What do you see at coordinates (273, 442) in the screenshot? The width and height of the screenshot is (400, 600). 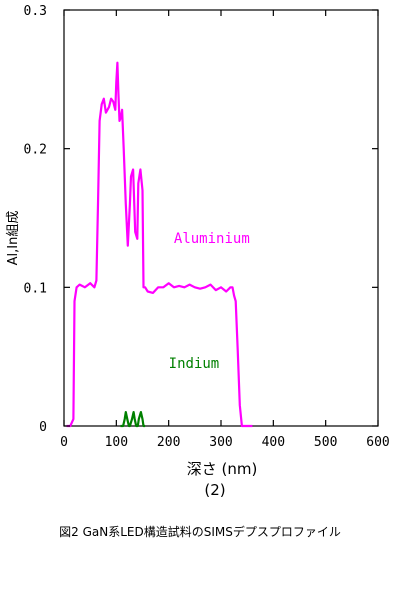 I see `x-tick-label: 400` at bounding box center [273, 442].